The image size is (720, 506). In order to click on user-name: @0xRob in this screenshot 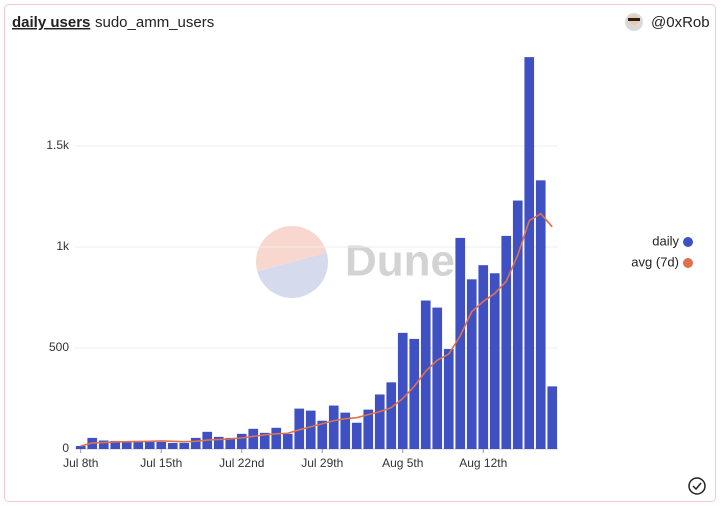, I will do `click(680, 22)`.